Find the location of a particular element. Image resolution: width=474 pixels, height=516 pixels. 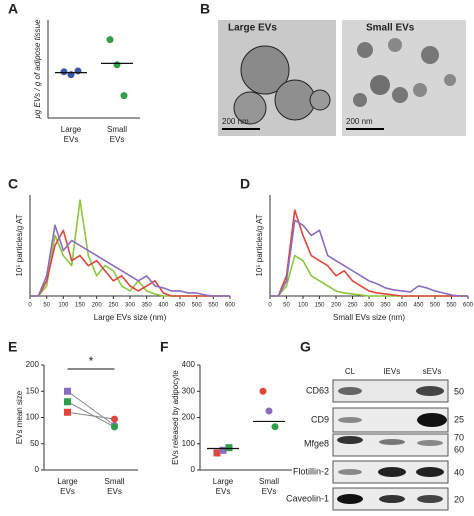

micrograph-large is located at coordinates (277, 78).